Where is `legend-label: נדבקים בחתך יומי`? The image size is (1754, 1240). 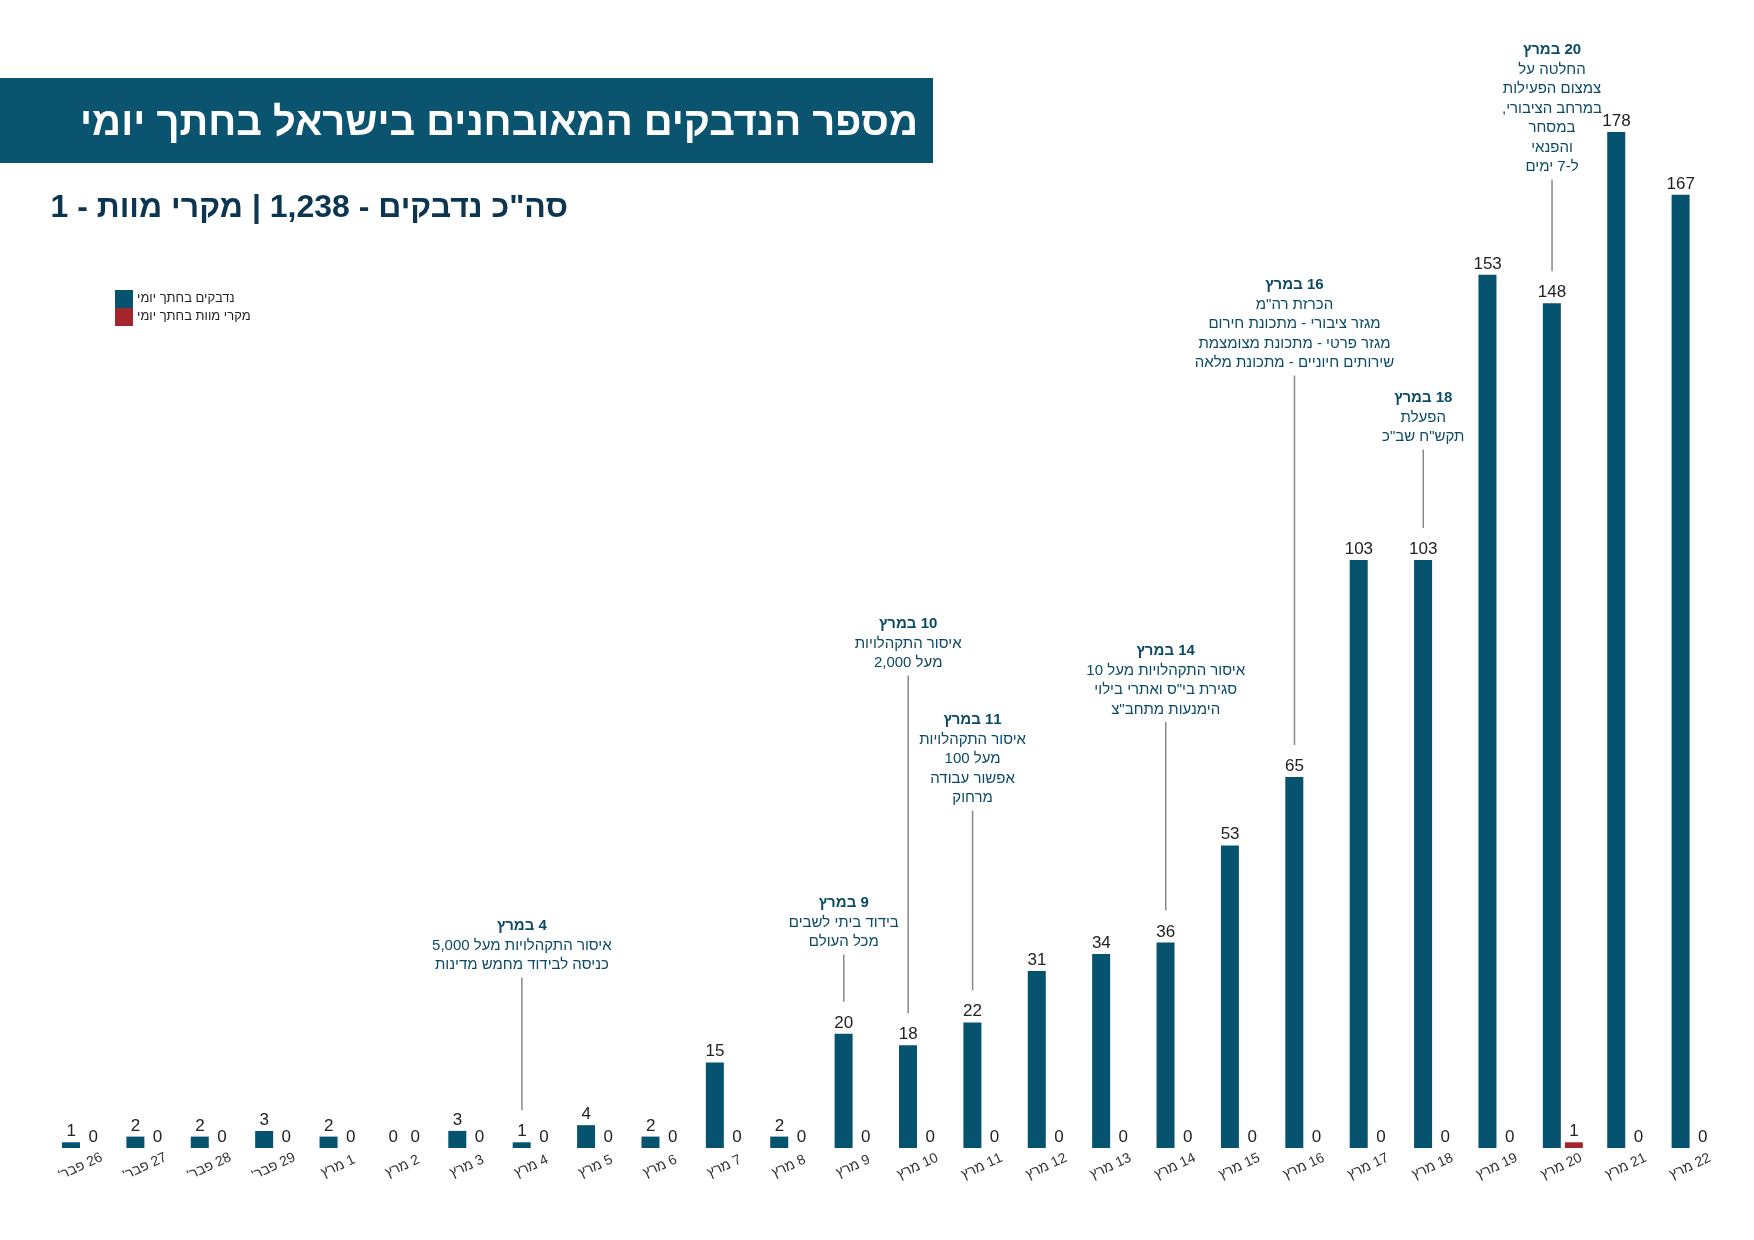
legend-label: נדבקים בחתך יומי is located at coordinates (186, 298).